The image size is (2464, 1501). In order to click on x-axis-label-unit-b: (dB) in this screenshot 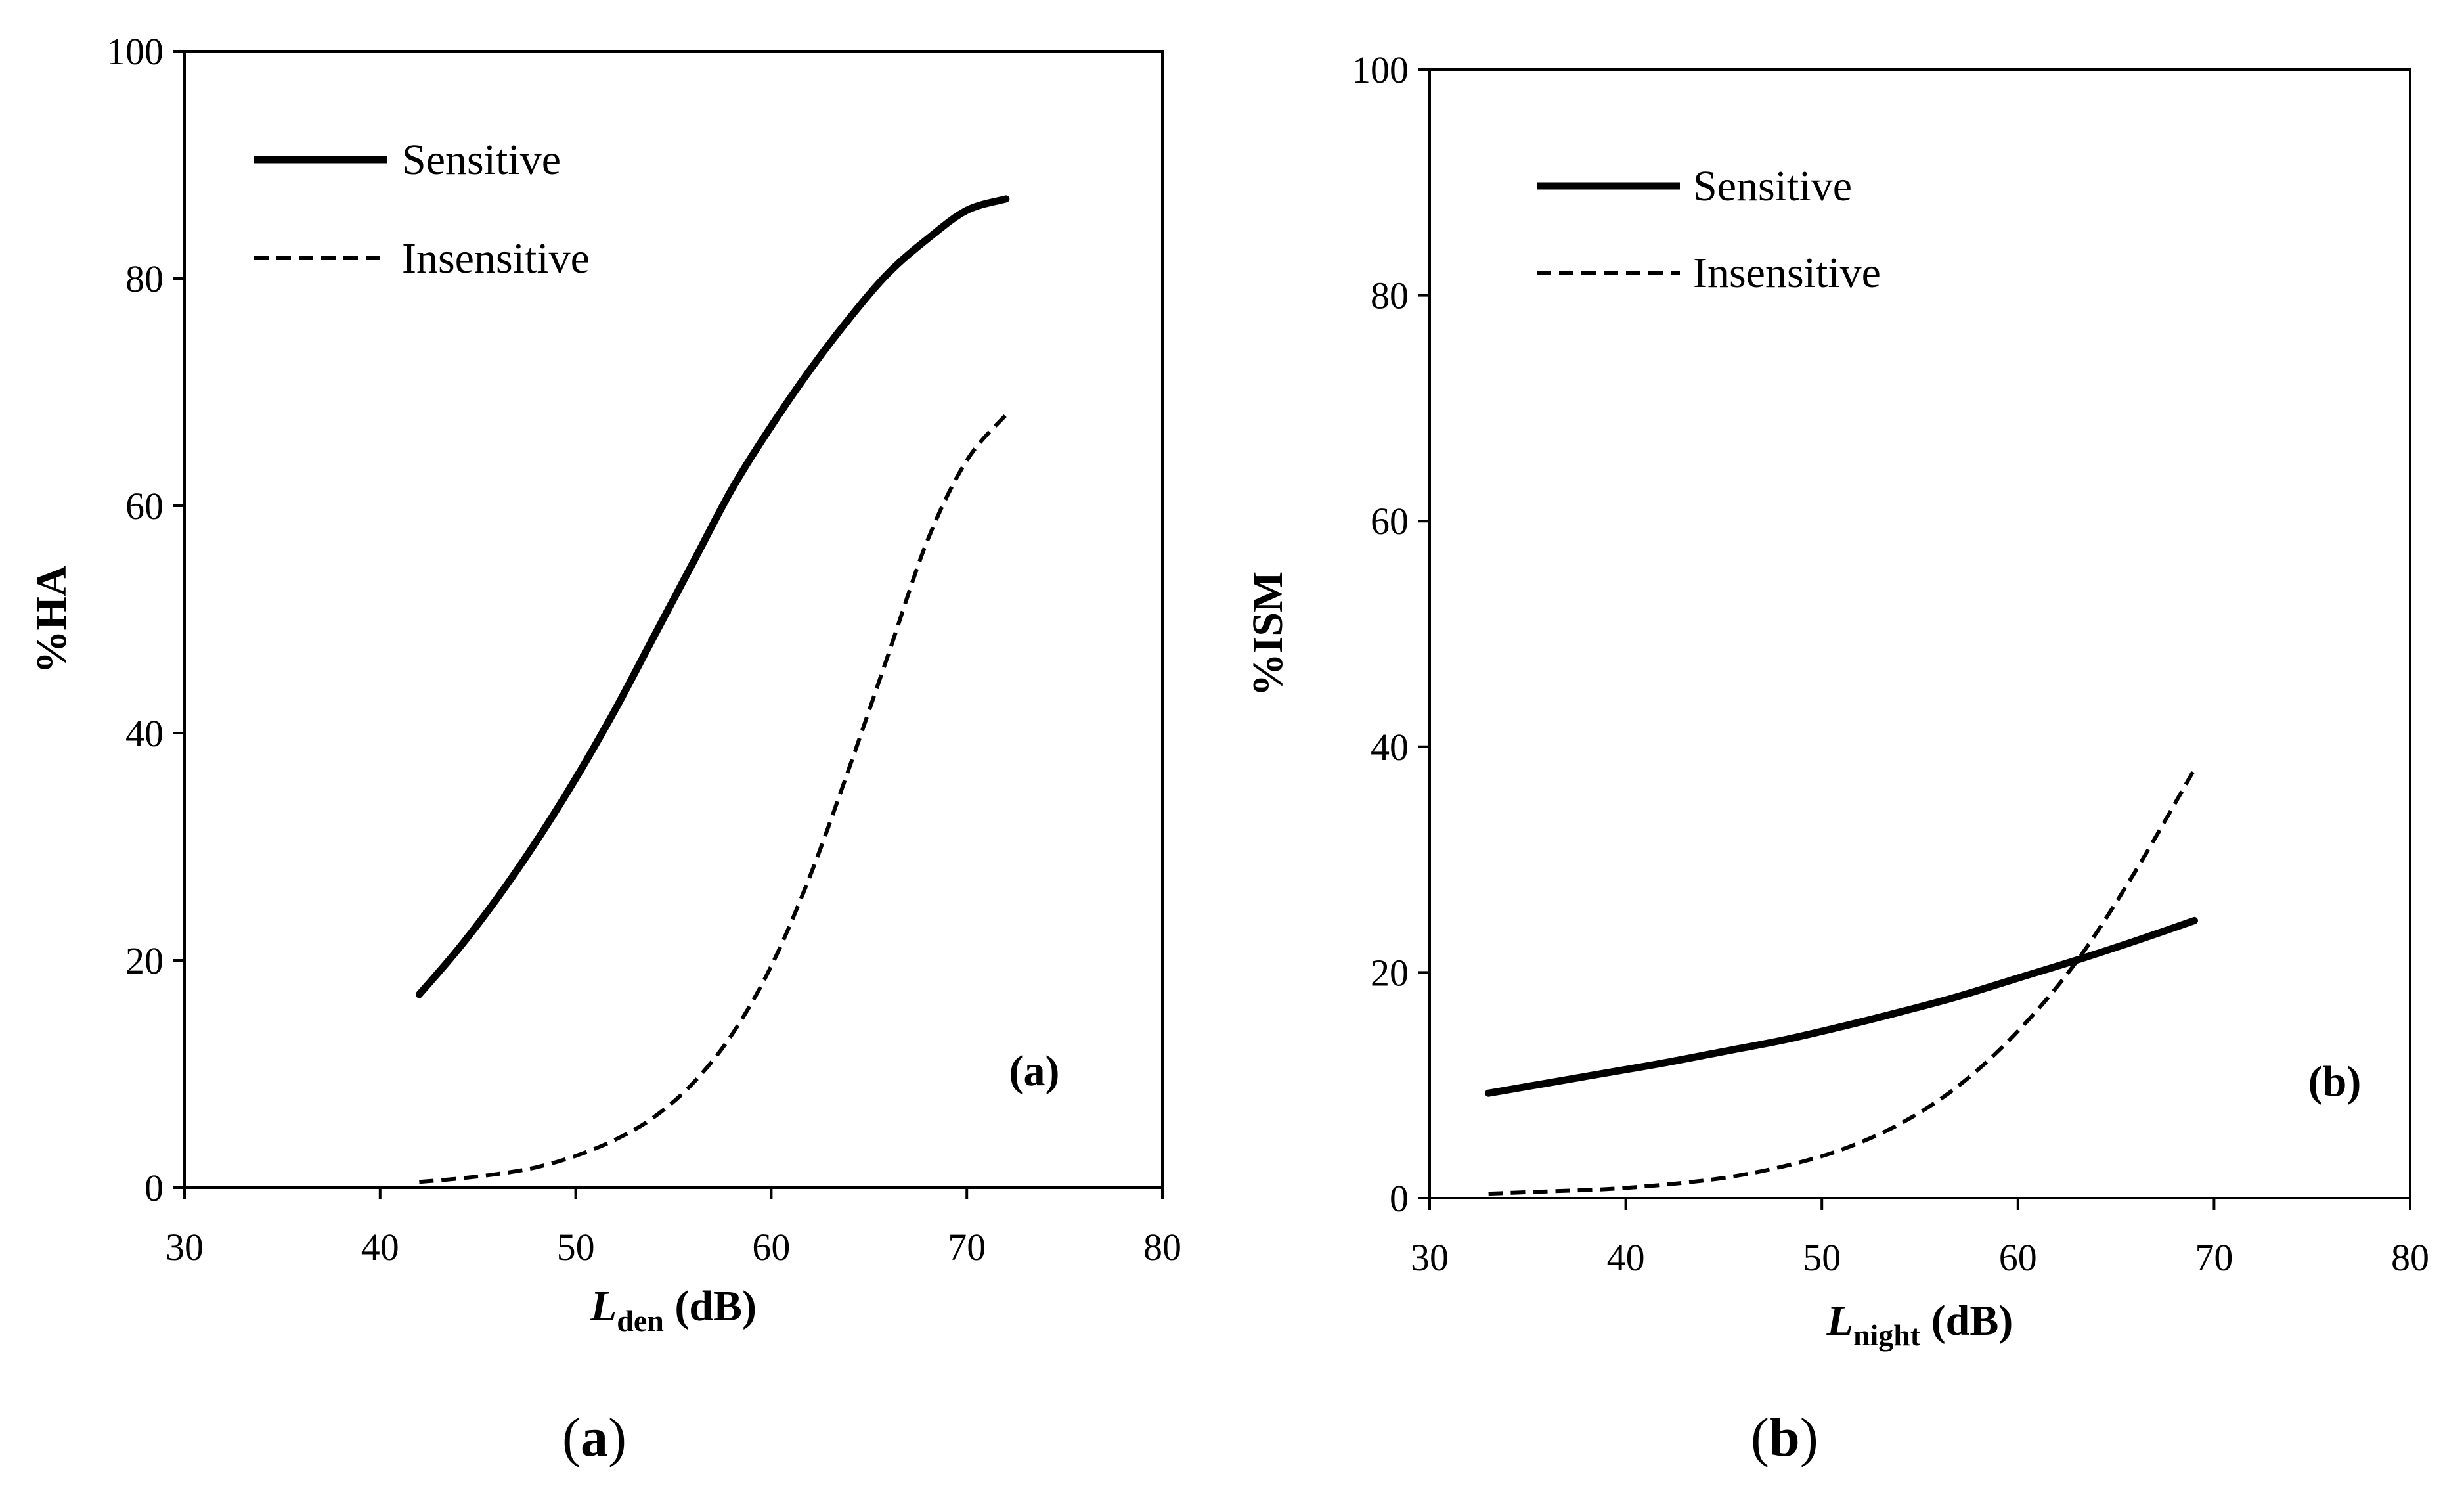, I will do `click(1967, 1321)`.